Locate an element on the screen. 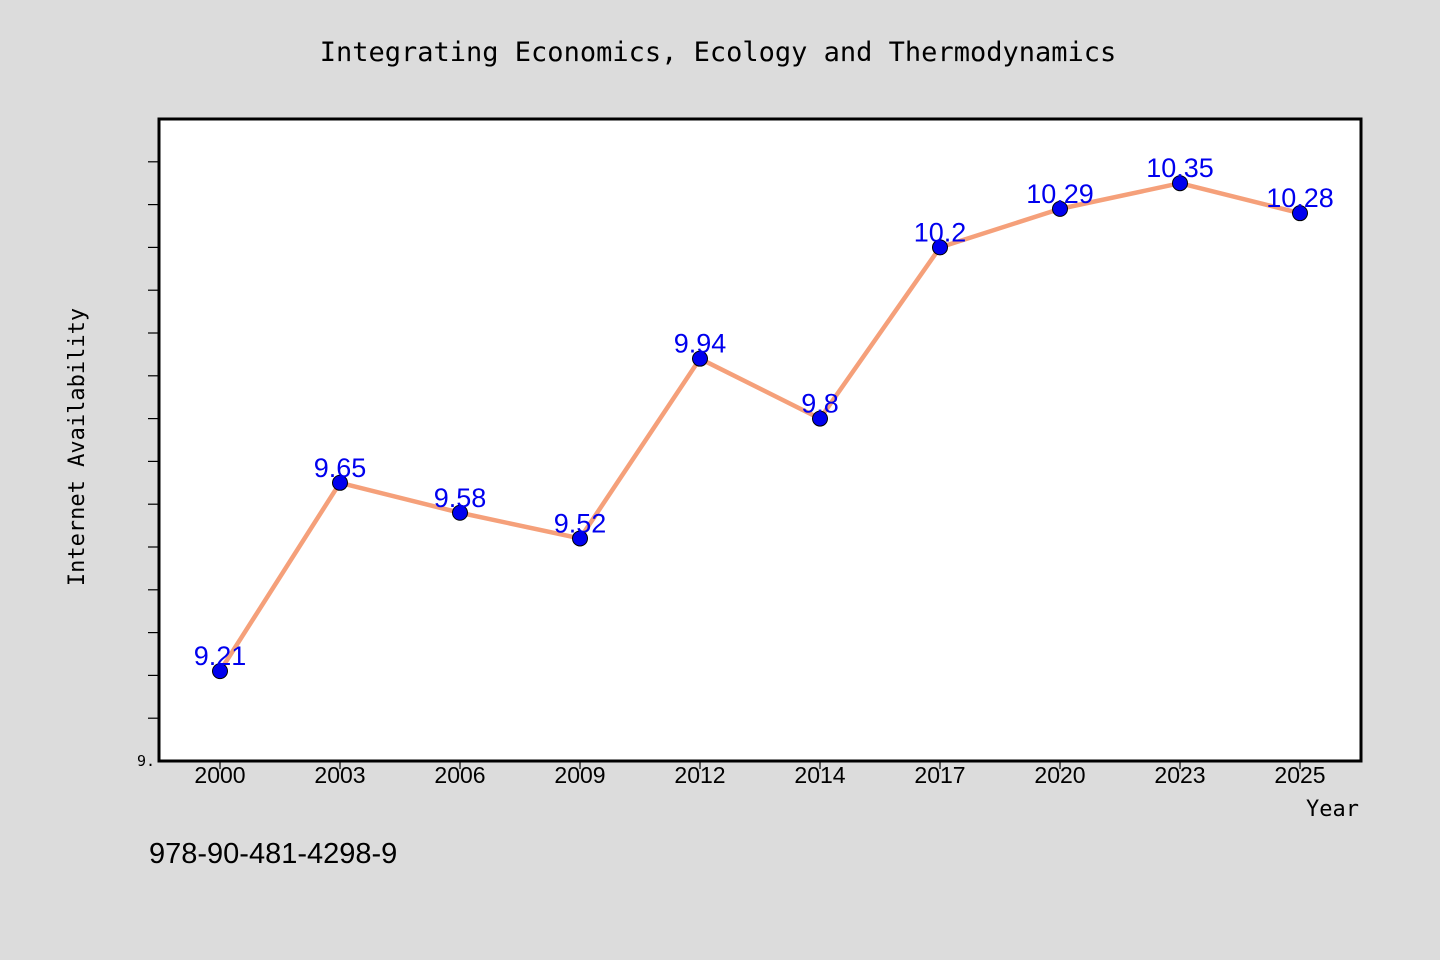  x-tick-label: 2009 is located at coordinates (579, 775).